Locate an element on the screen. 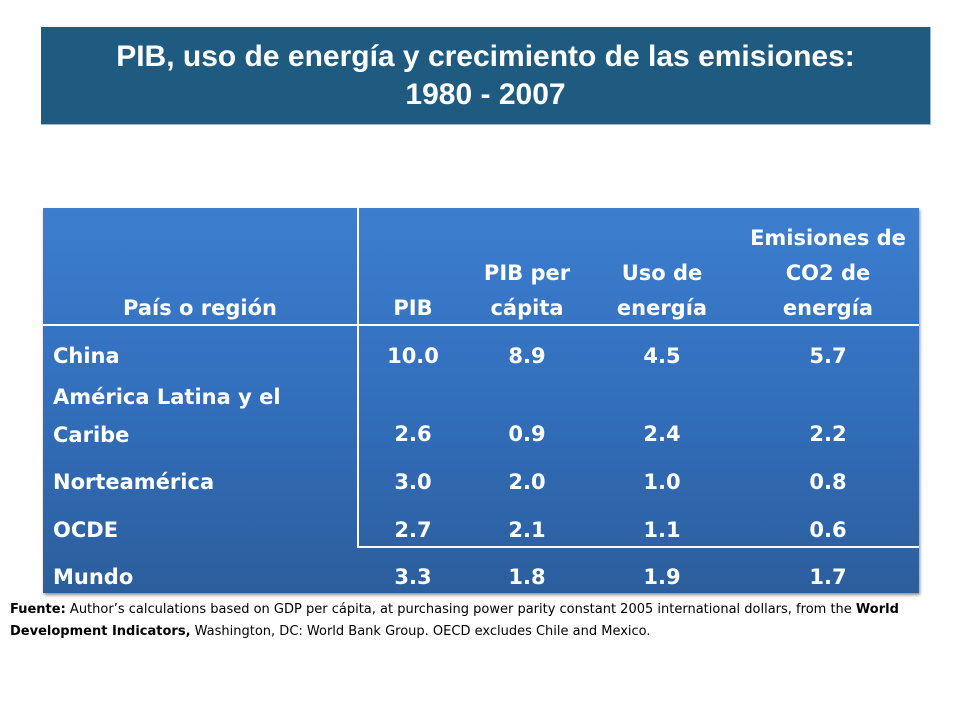 The width and height of the screenshot is (960, 720). cell-pib: 2.7 is located at coordinates (413, 530).